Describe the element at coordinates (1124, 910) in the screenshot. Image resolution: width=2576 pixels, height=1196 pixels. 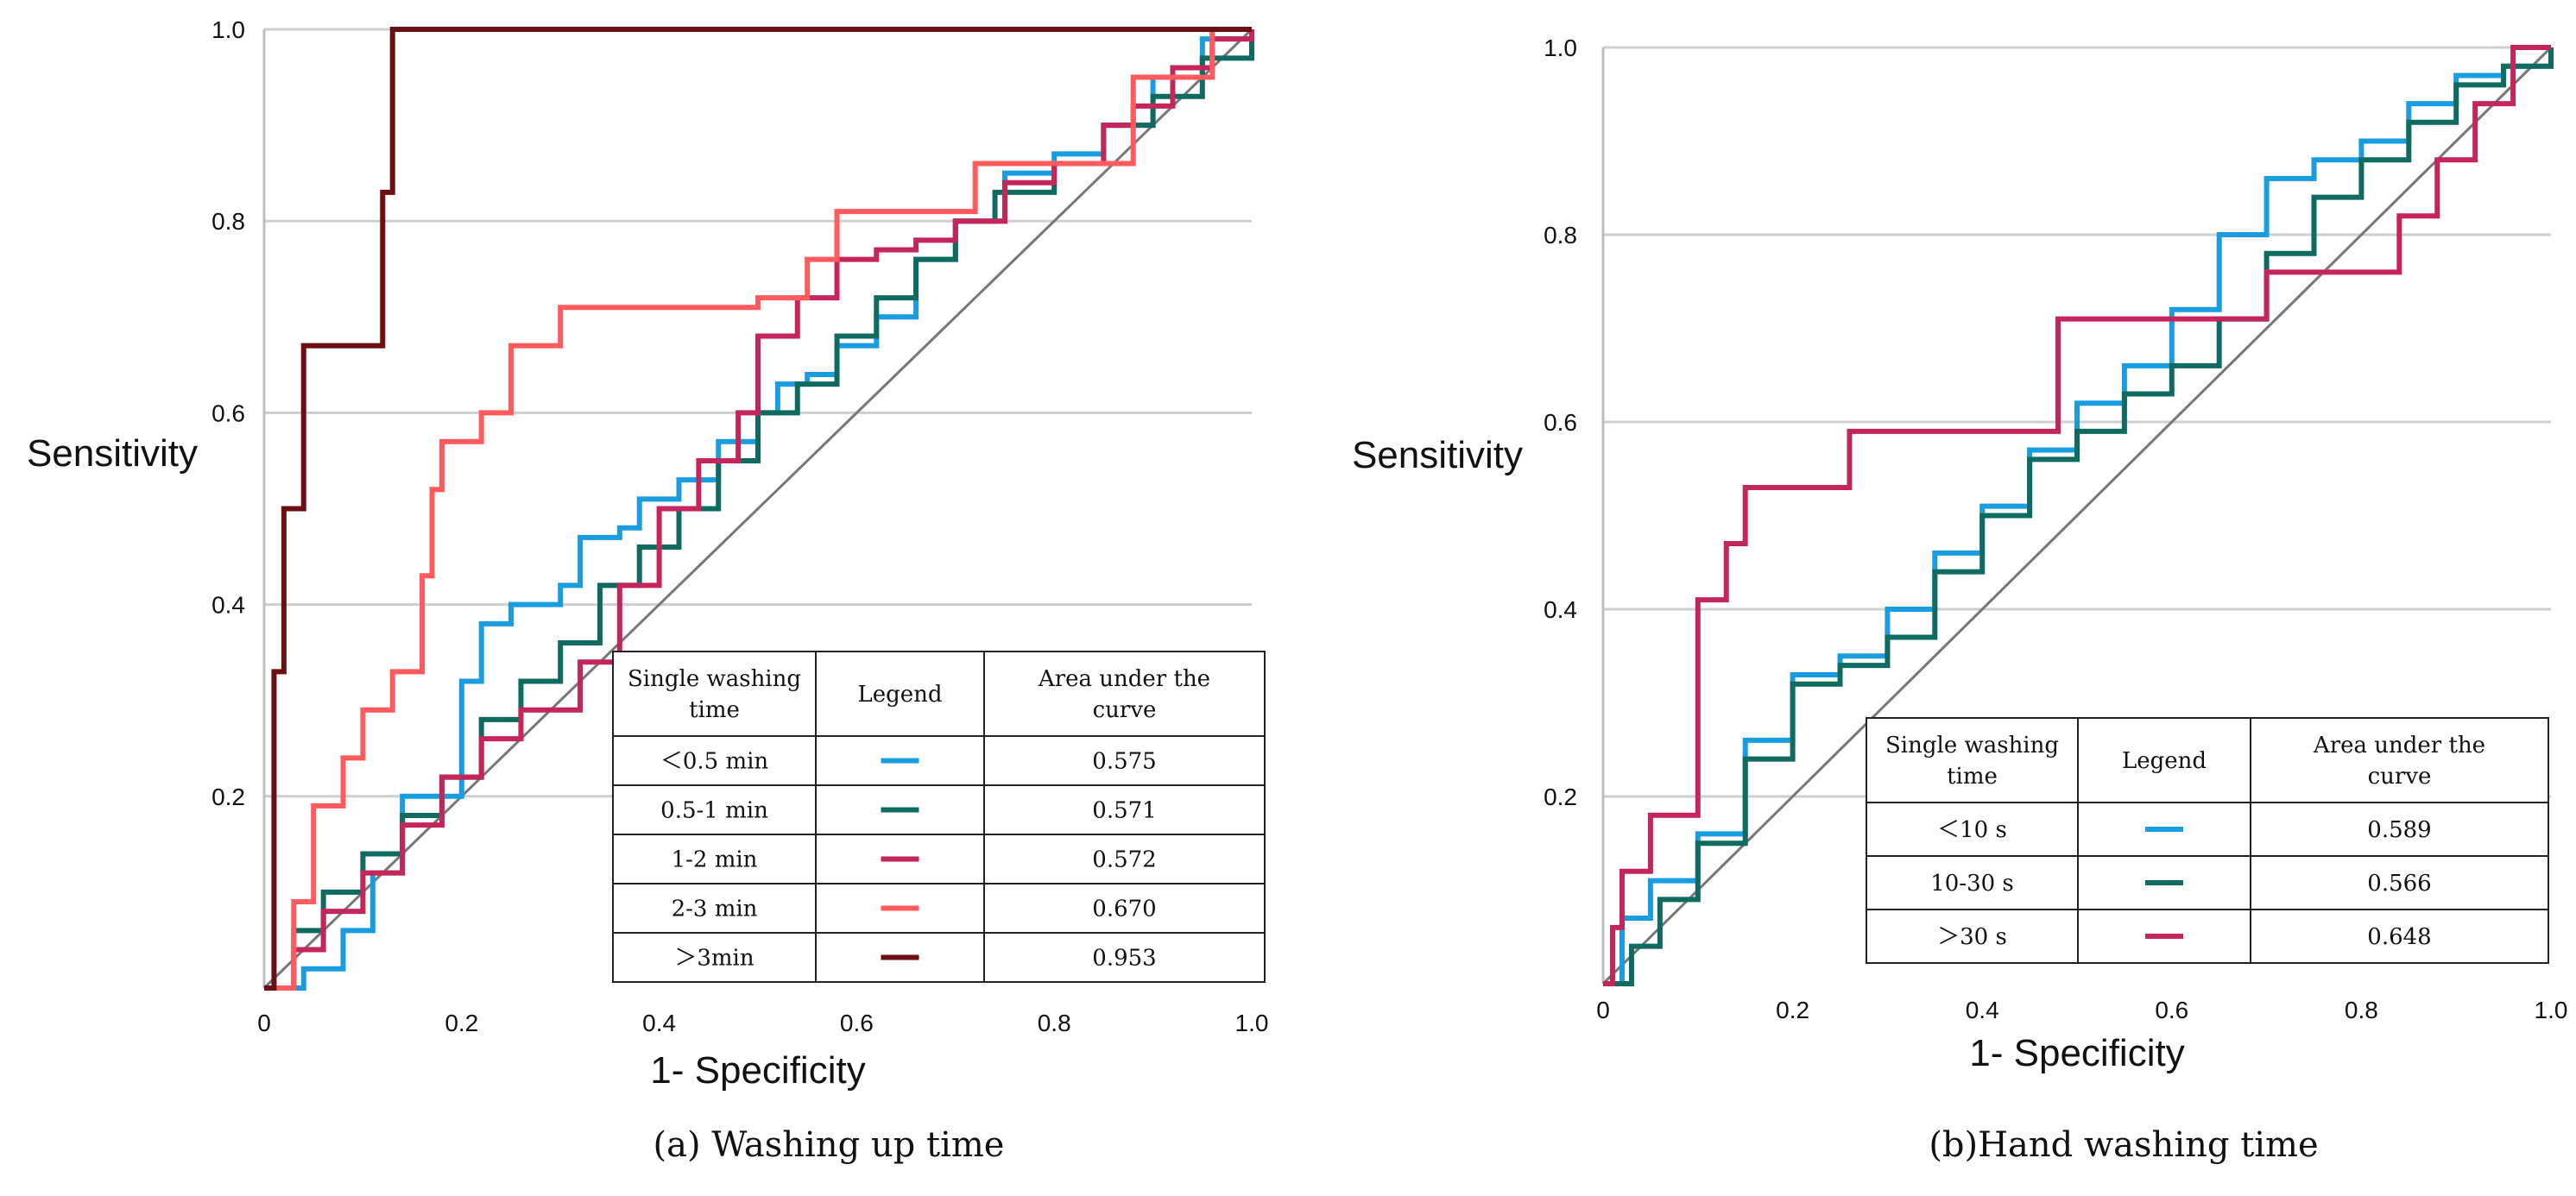
I see `table-auc-value: 0.670` at that location.